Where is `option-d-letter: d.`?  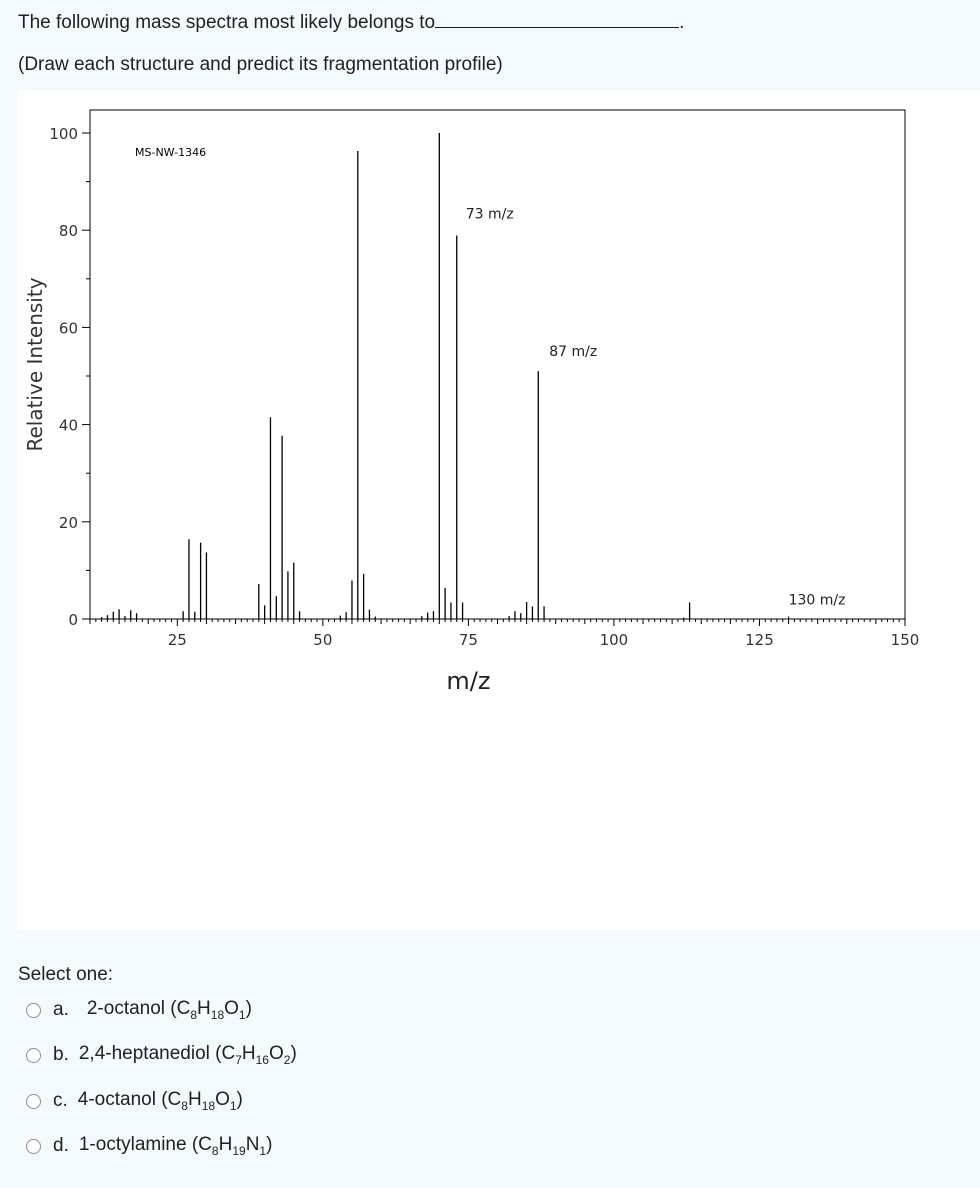 option-d-letter: d. is located at coordinates (61, 1145).